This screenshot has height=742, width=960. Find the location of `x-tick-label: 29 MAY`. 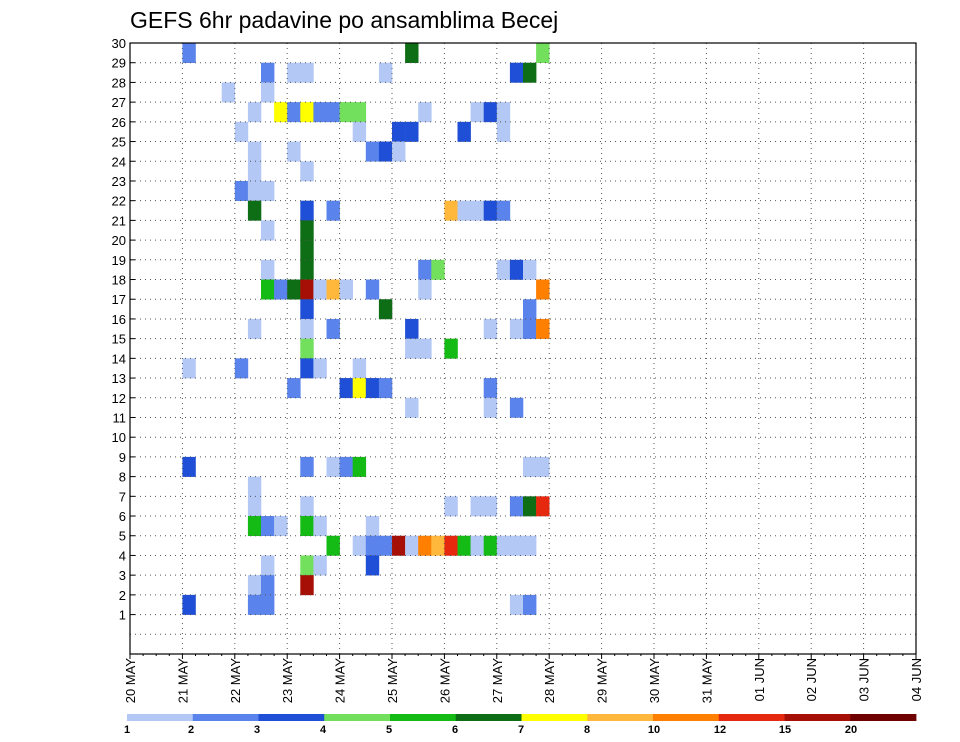

x-tick-label: 29 MAY is located at coordinates (602, 681).